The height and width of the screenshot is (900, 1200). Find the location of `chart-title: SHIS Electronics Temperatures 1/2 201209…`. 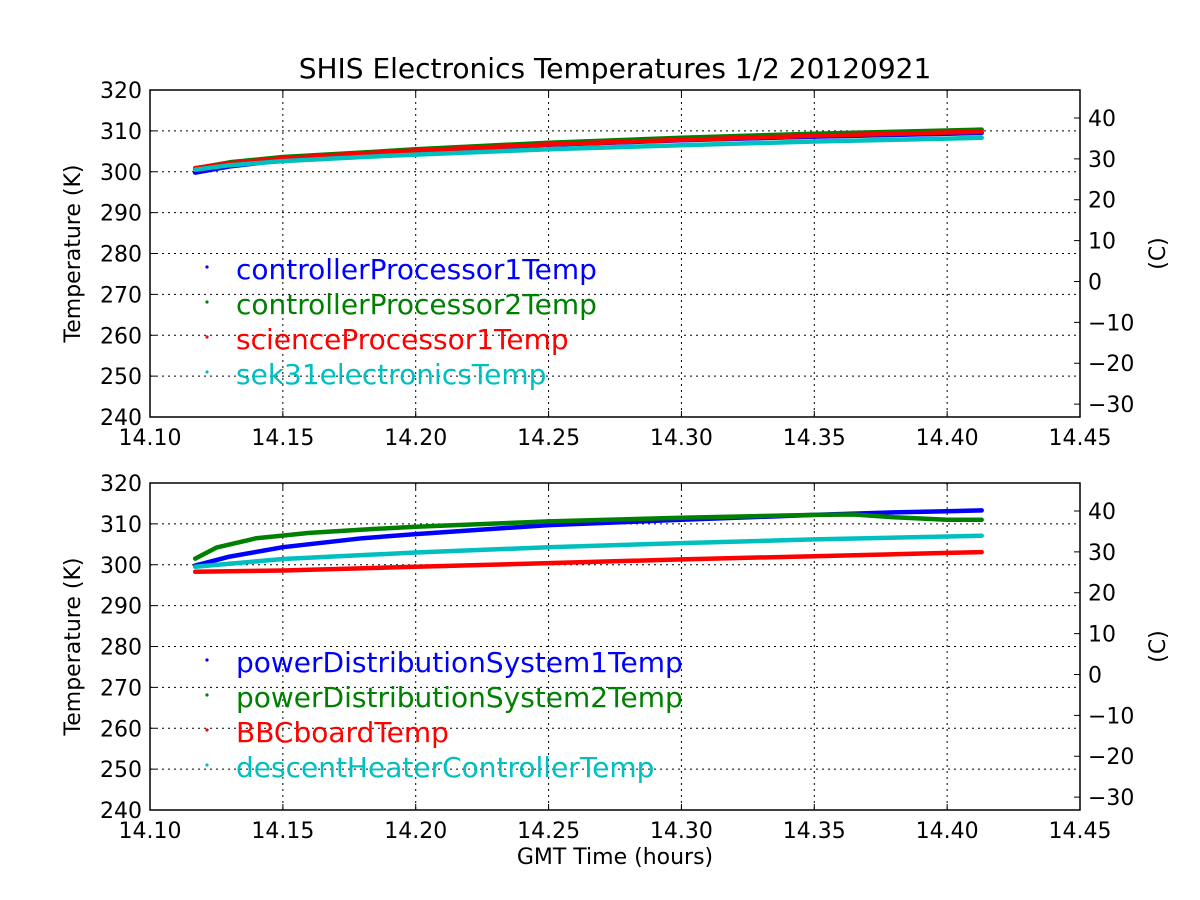

chart-title: SHIS Electronics Temperatures 1/2 201209… is located at coordinates (615, 68).